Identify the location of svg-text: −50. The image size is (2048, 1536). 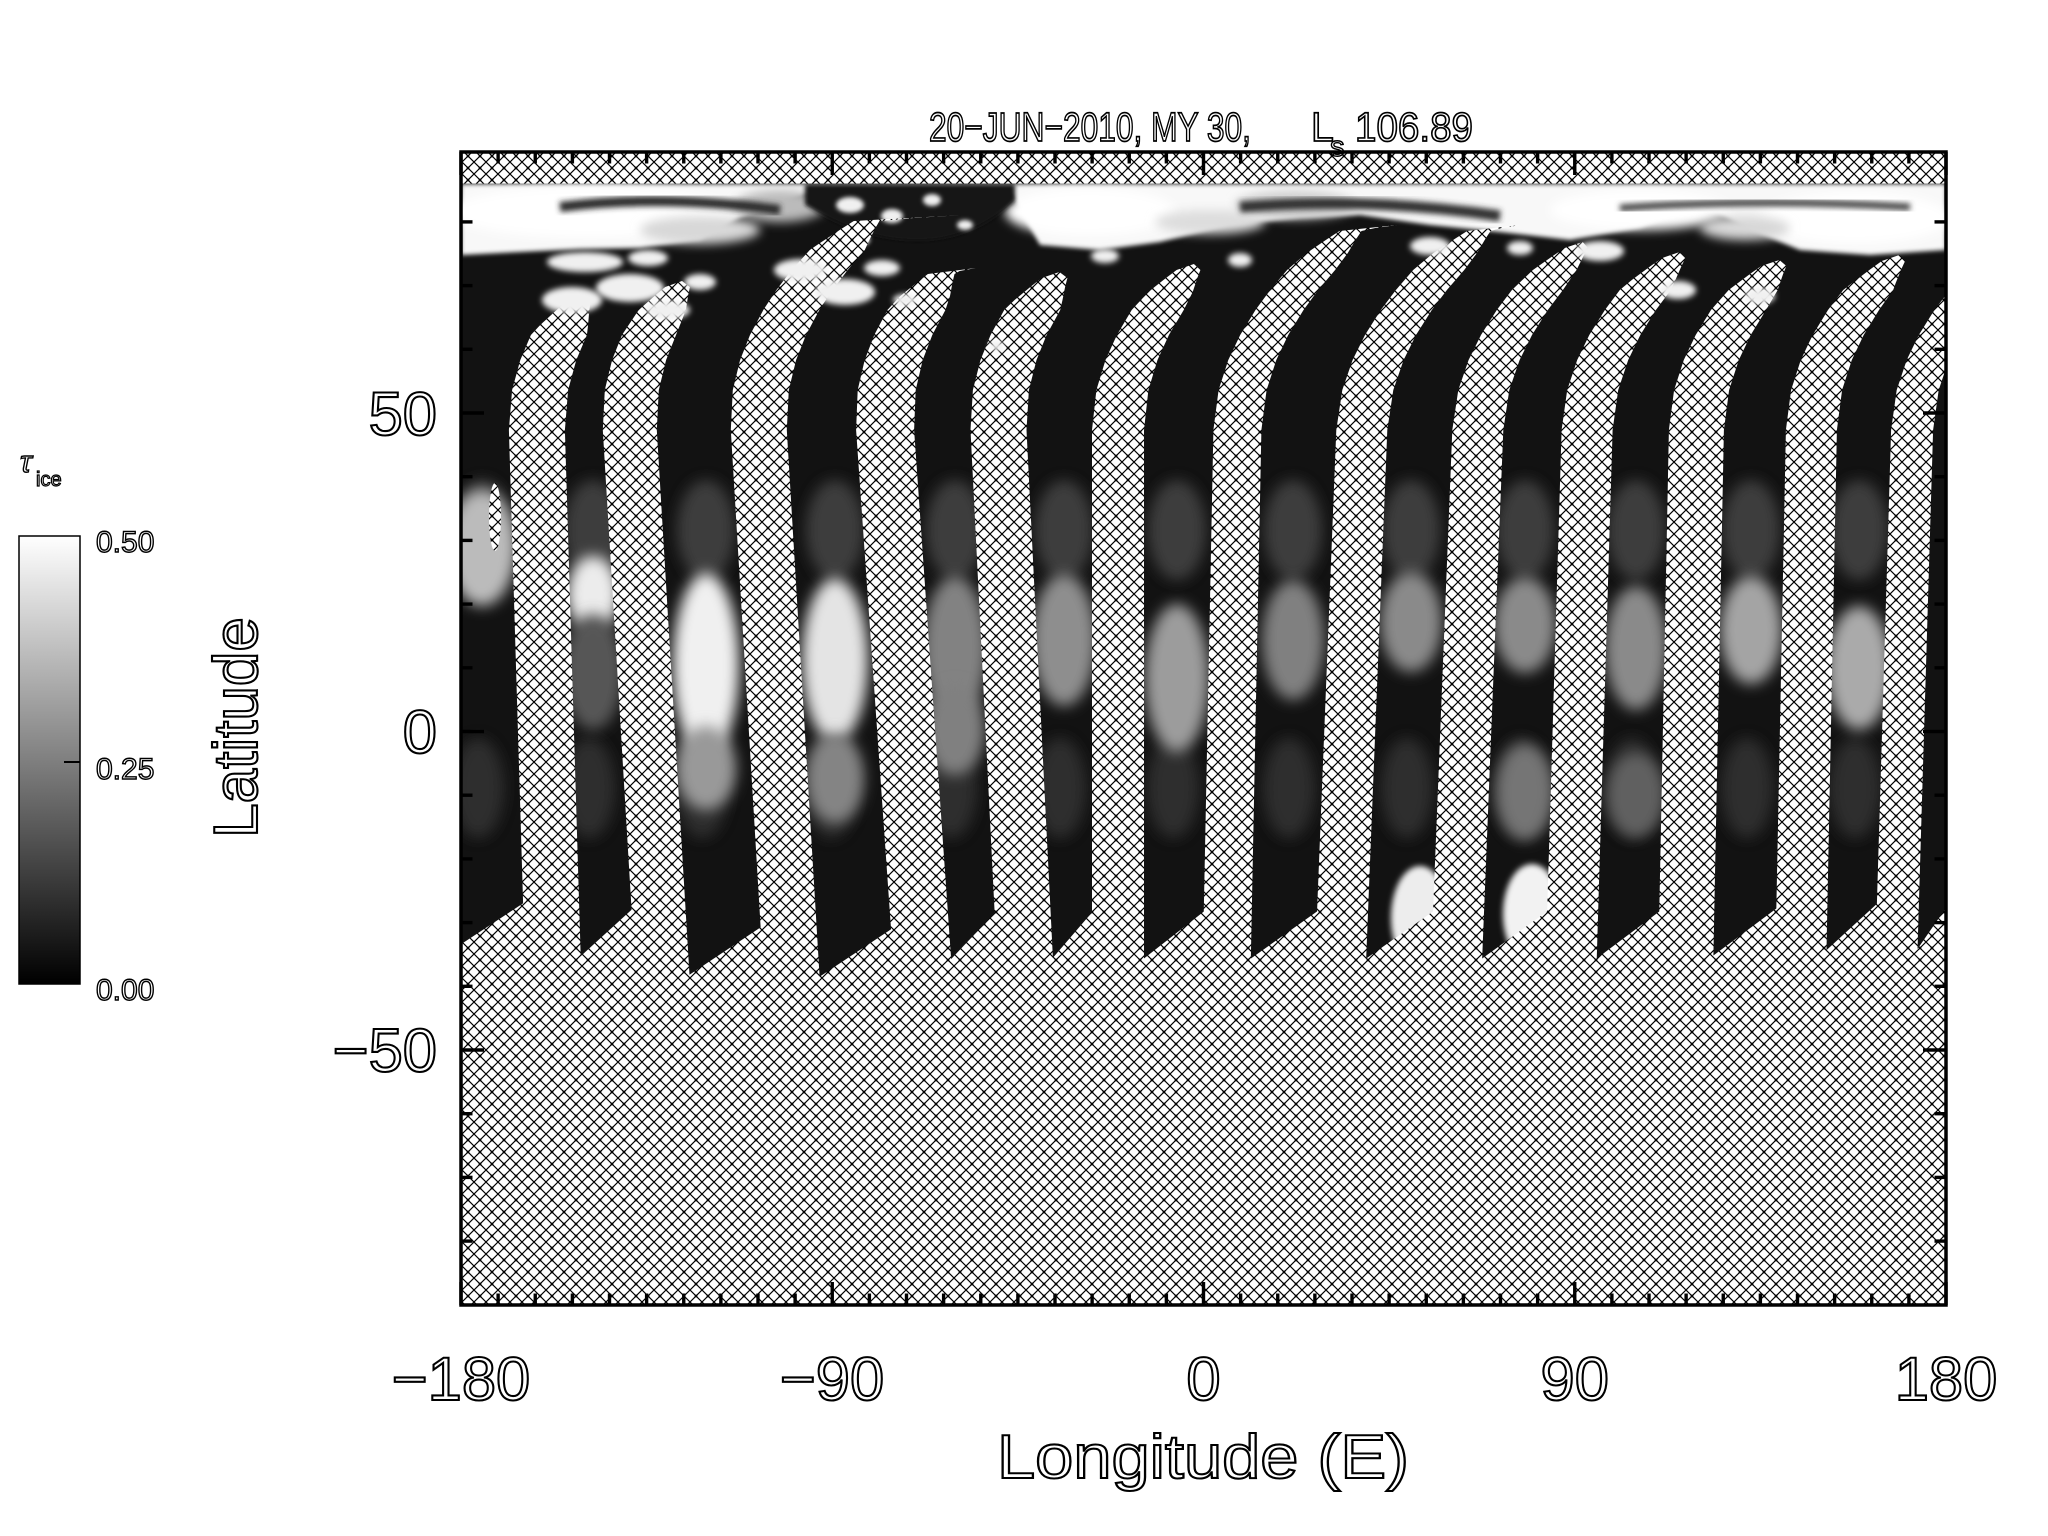
(385, 1051).